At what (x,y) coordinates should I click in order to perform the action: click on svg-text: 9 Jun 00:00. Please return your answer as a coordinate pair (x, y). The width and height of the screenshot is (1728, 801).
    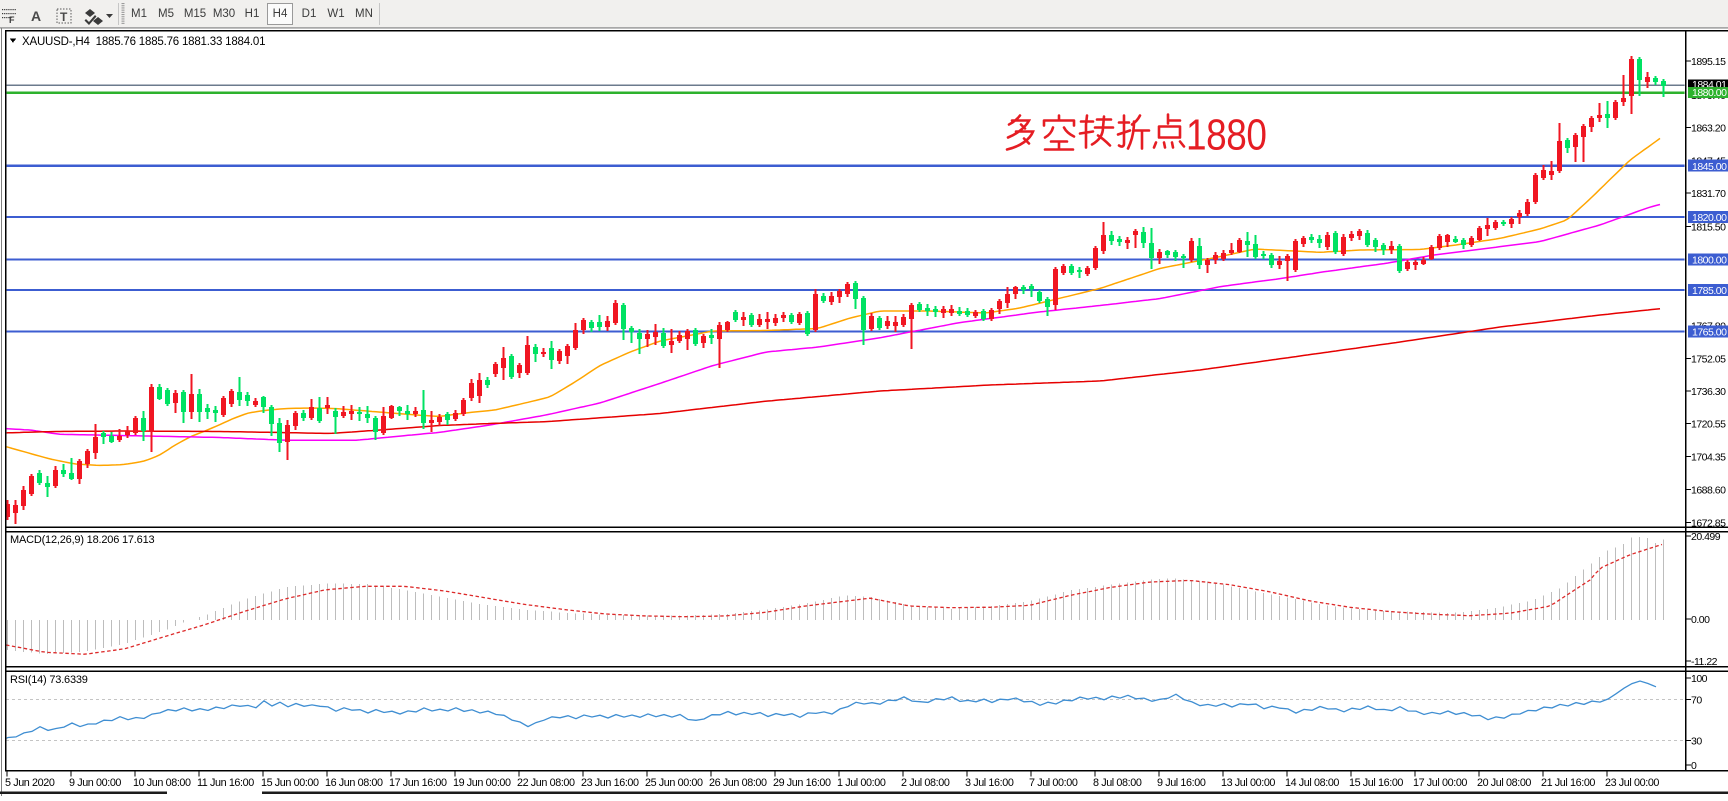
    Looking at the image, I should click on (95, 783).